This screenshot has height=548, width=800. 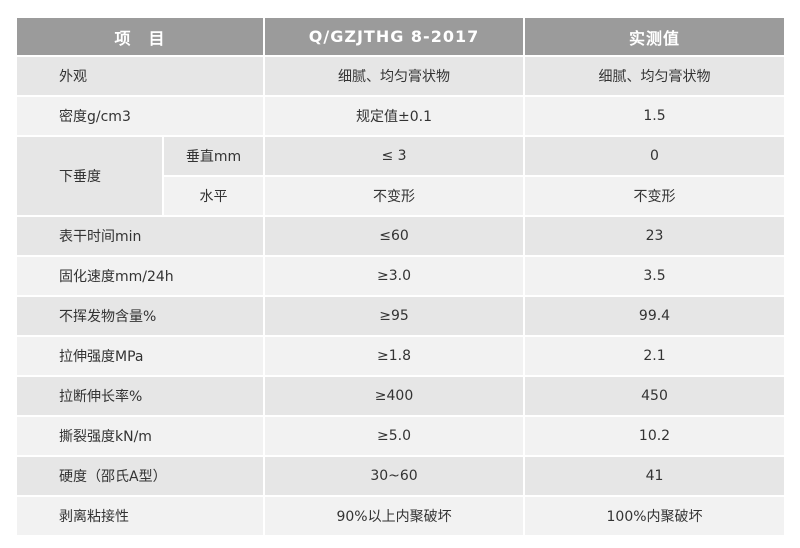 I want to click on row-sublabel: 水平, so click(x=213, y=196).